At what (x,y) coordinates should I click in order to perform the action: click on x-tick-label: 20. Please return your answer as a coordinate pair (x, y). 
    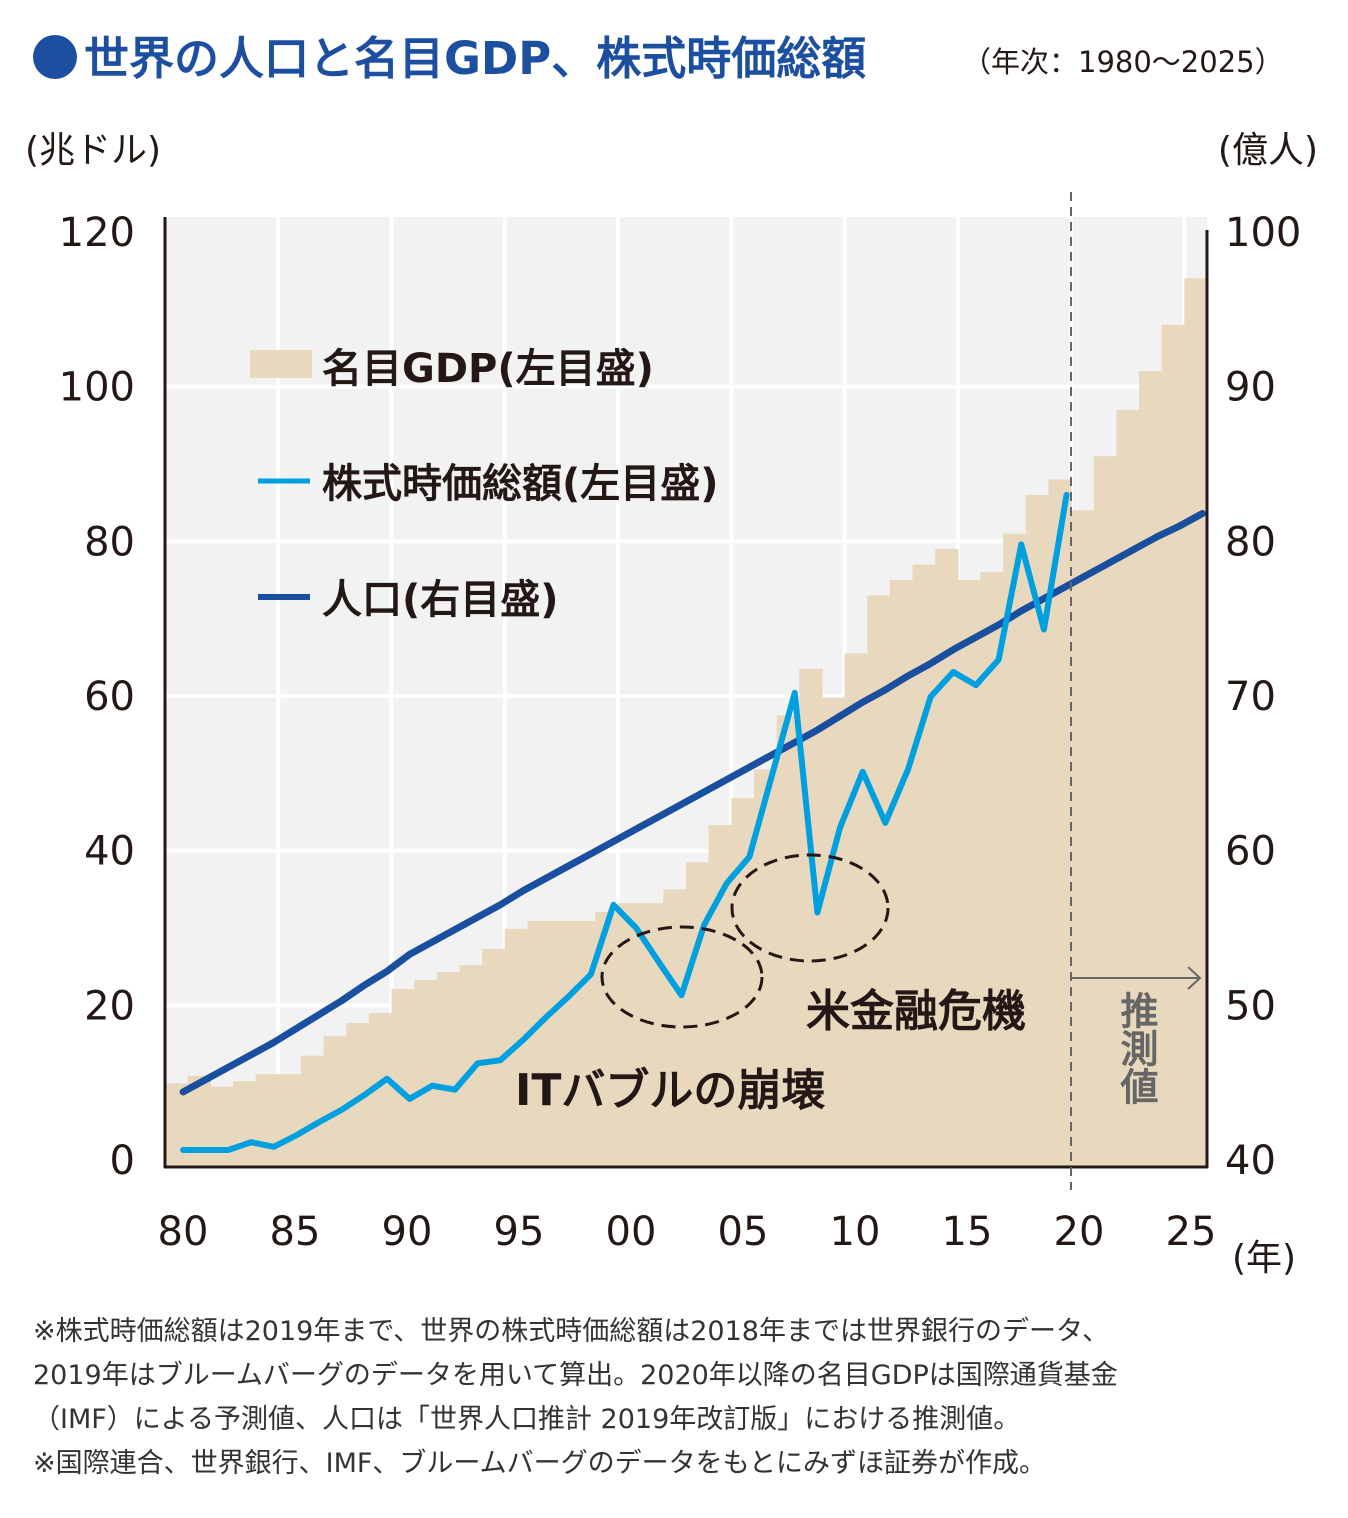
    Looking at the image, I should click on (1079, 1232).